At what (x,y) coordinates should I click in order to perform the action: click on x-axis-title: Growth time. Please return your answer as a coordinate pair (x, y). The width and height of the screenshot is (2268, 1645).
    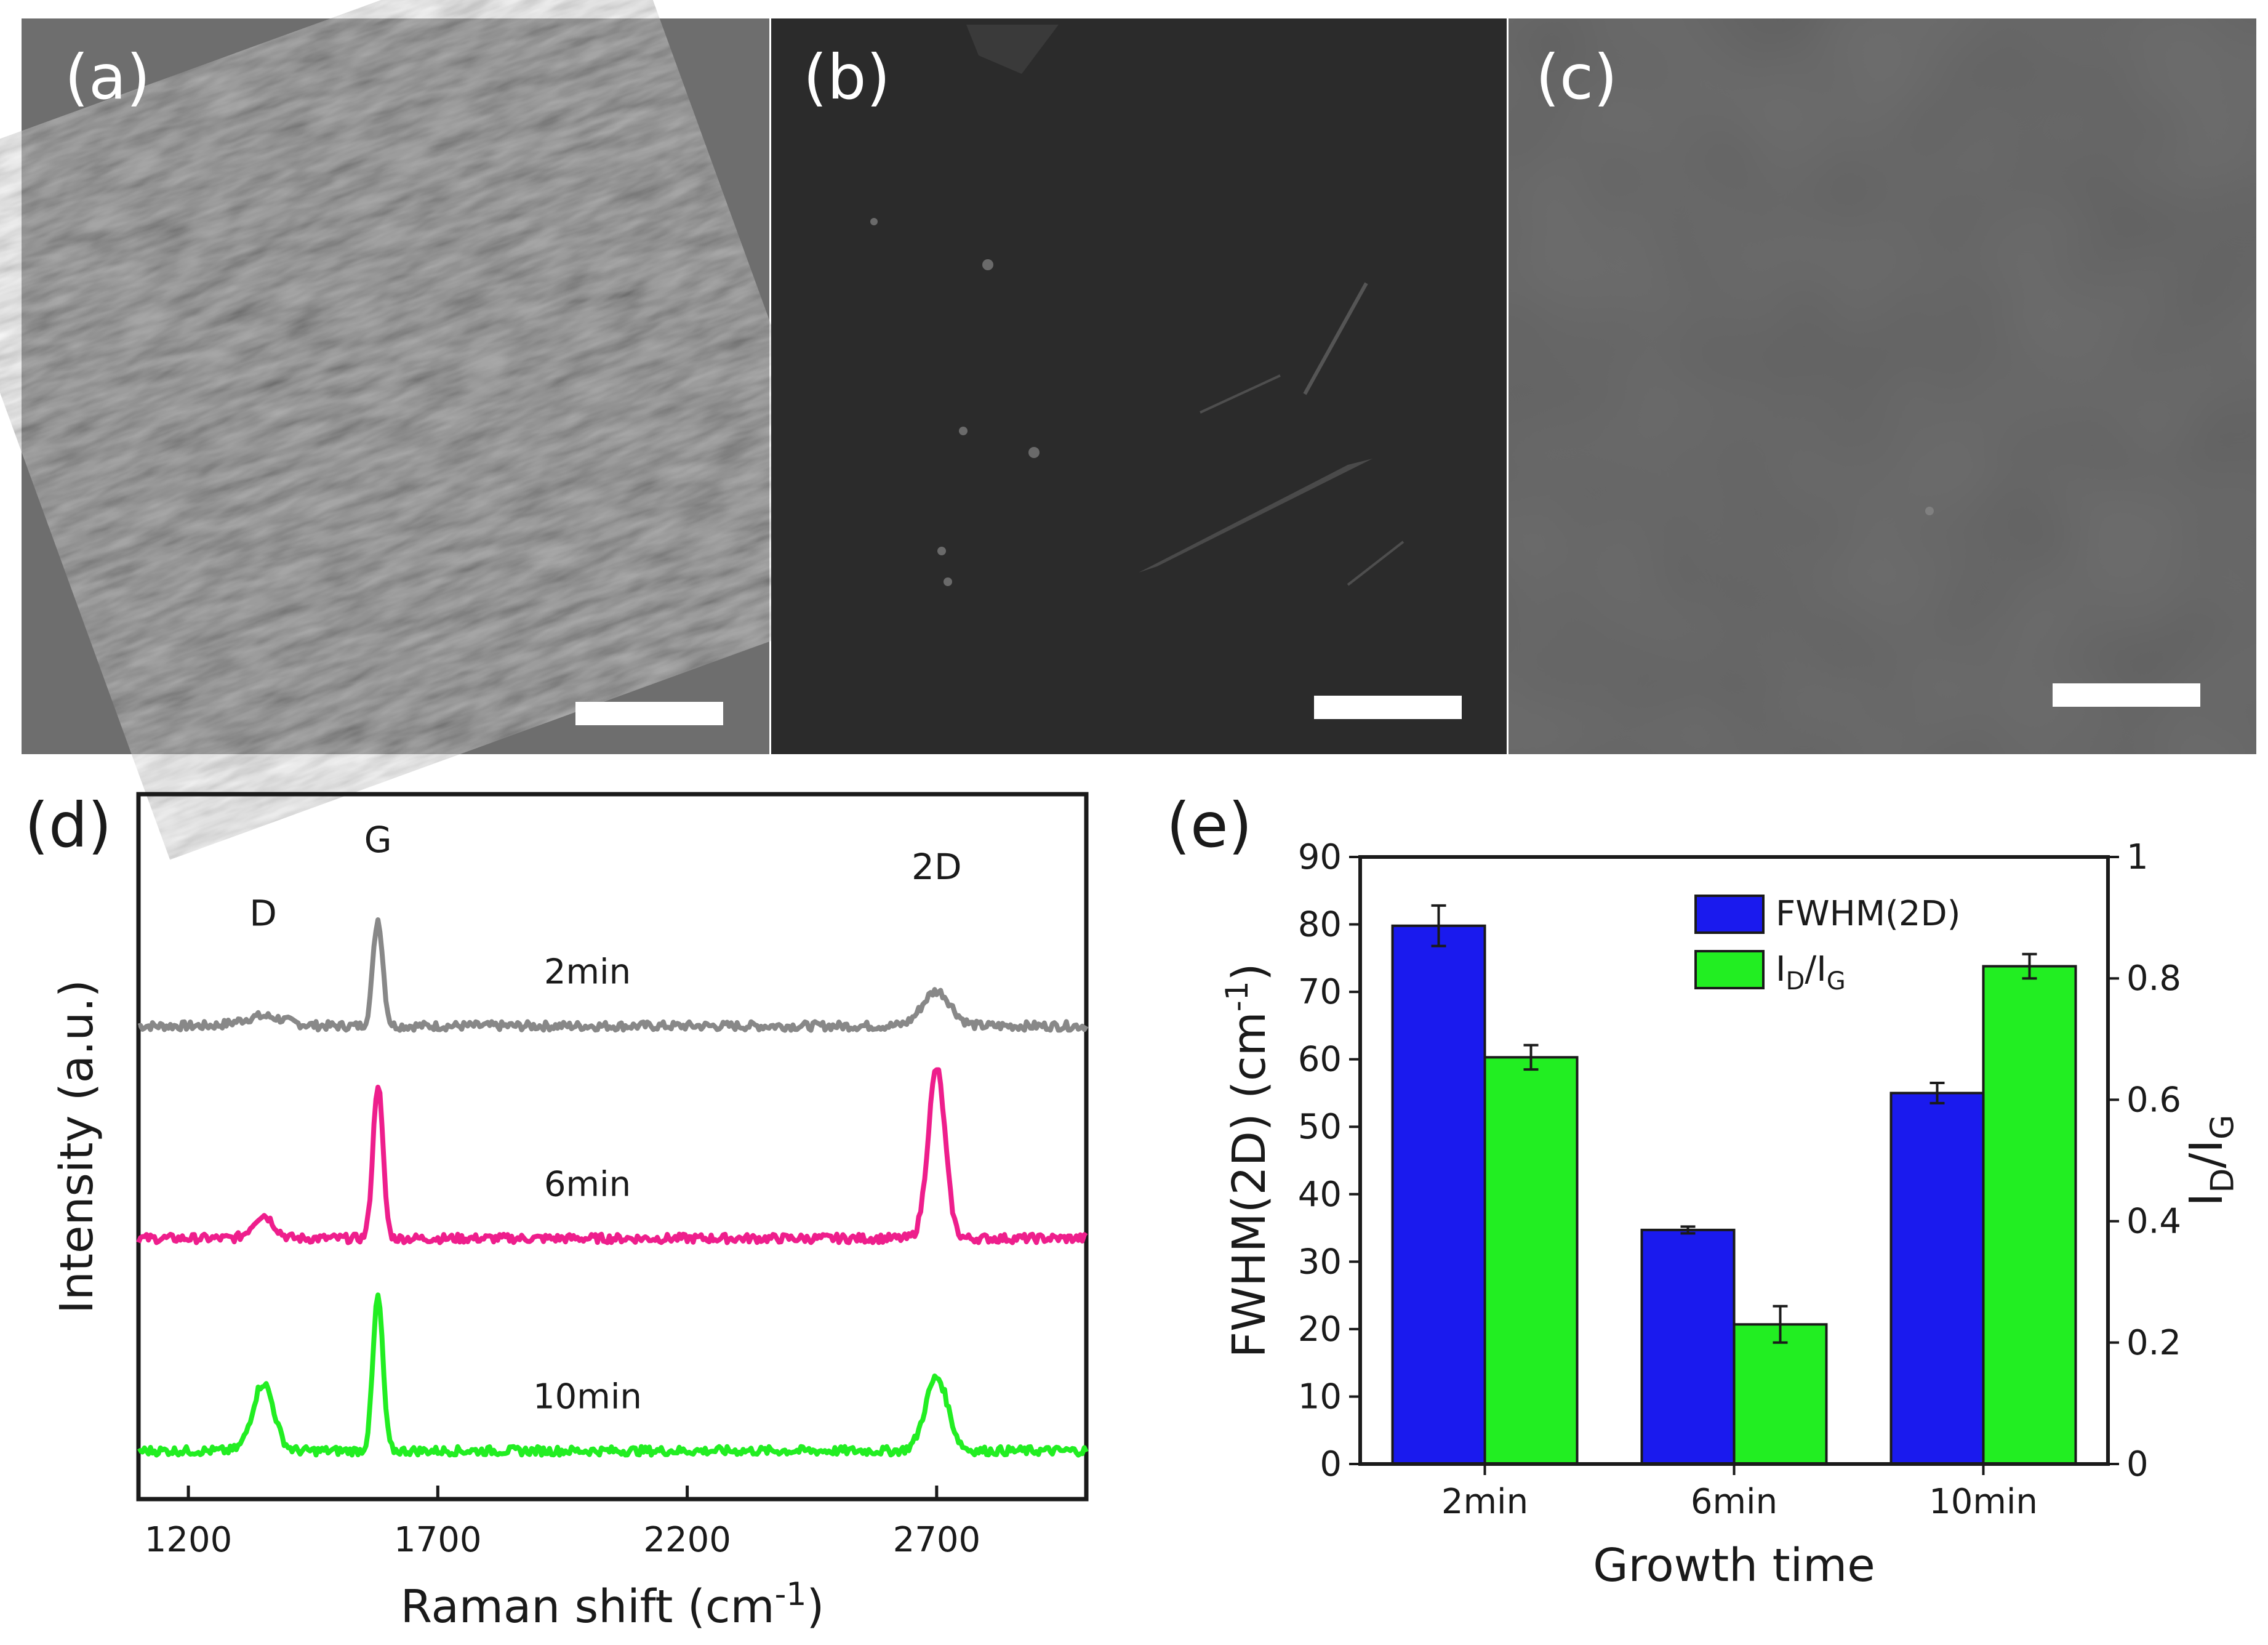
    Looking at the image, I should click on (1734, 1566).